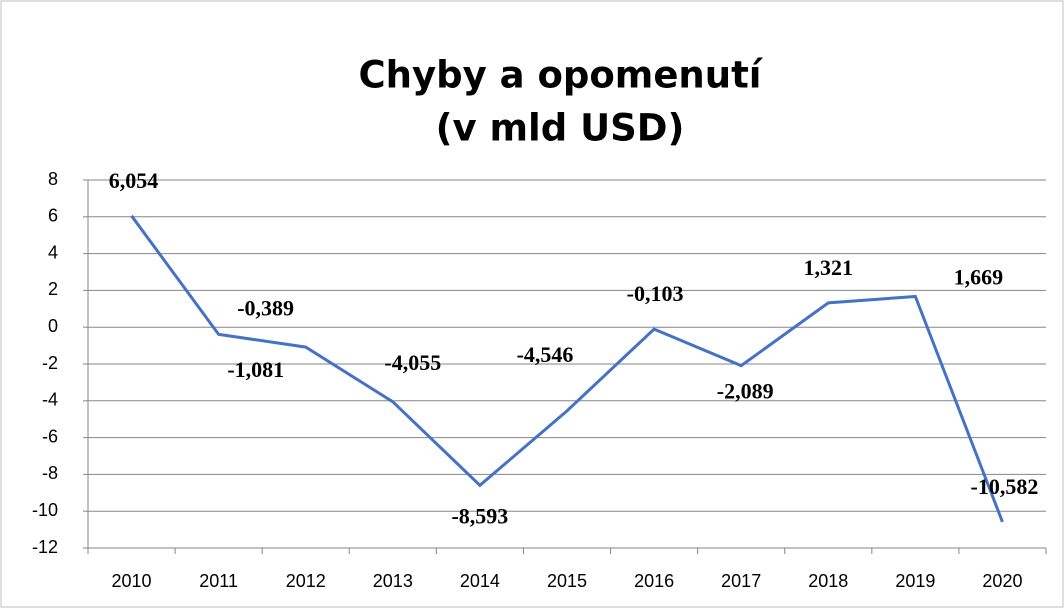  What do you see at coordinates (545, 354) in the screenshot?
I see `data-label: -4,546` at bounding box center [545, 354].